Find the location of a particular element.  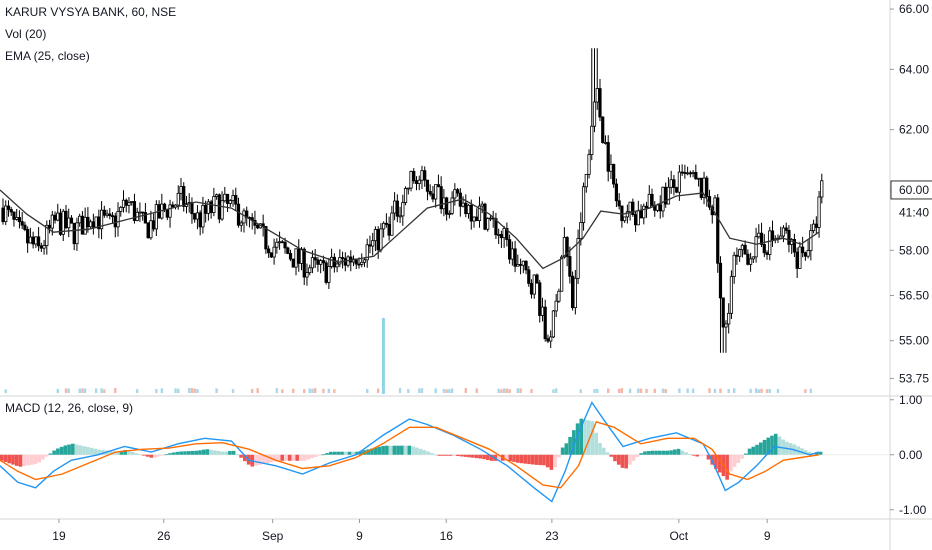

price-tick-label: 64.00 is located at coordinates (914, 69).